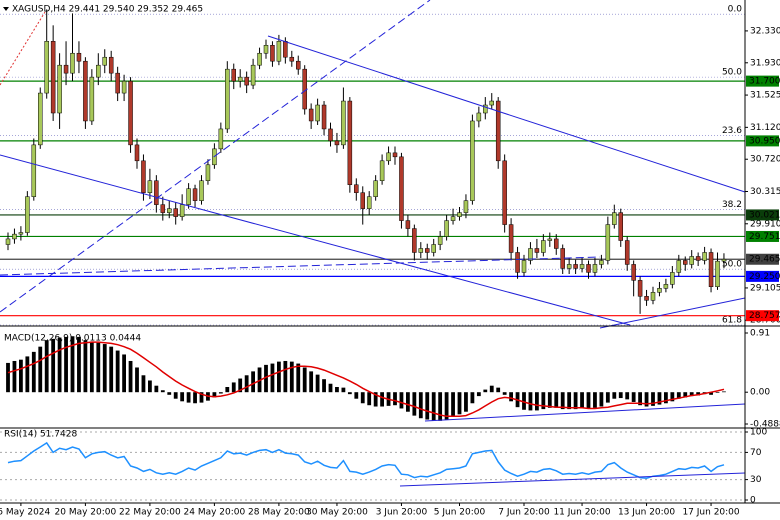  I want to click on x-tick-label: 20 May 20:00, so click(86, 513).